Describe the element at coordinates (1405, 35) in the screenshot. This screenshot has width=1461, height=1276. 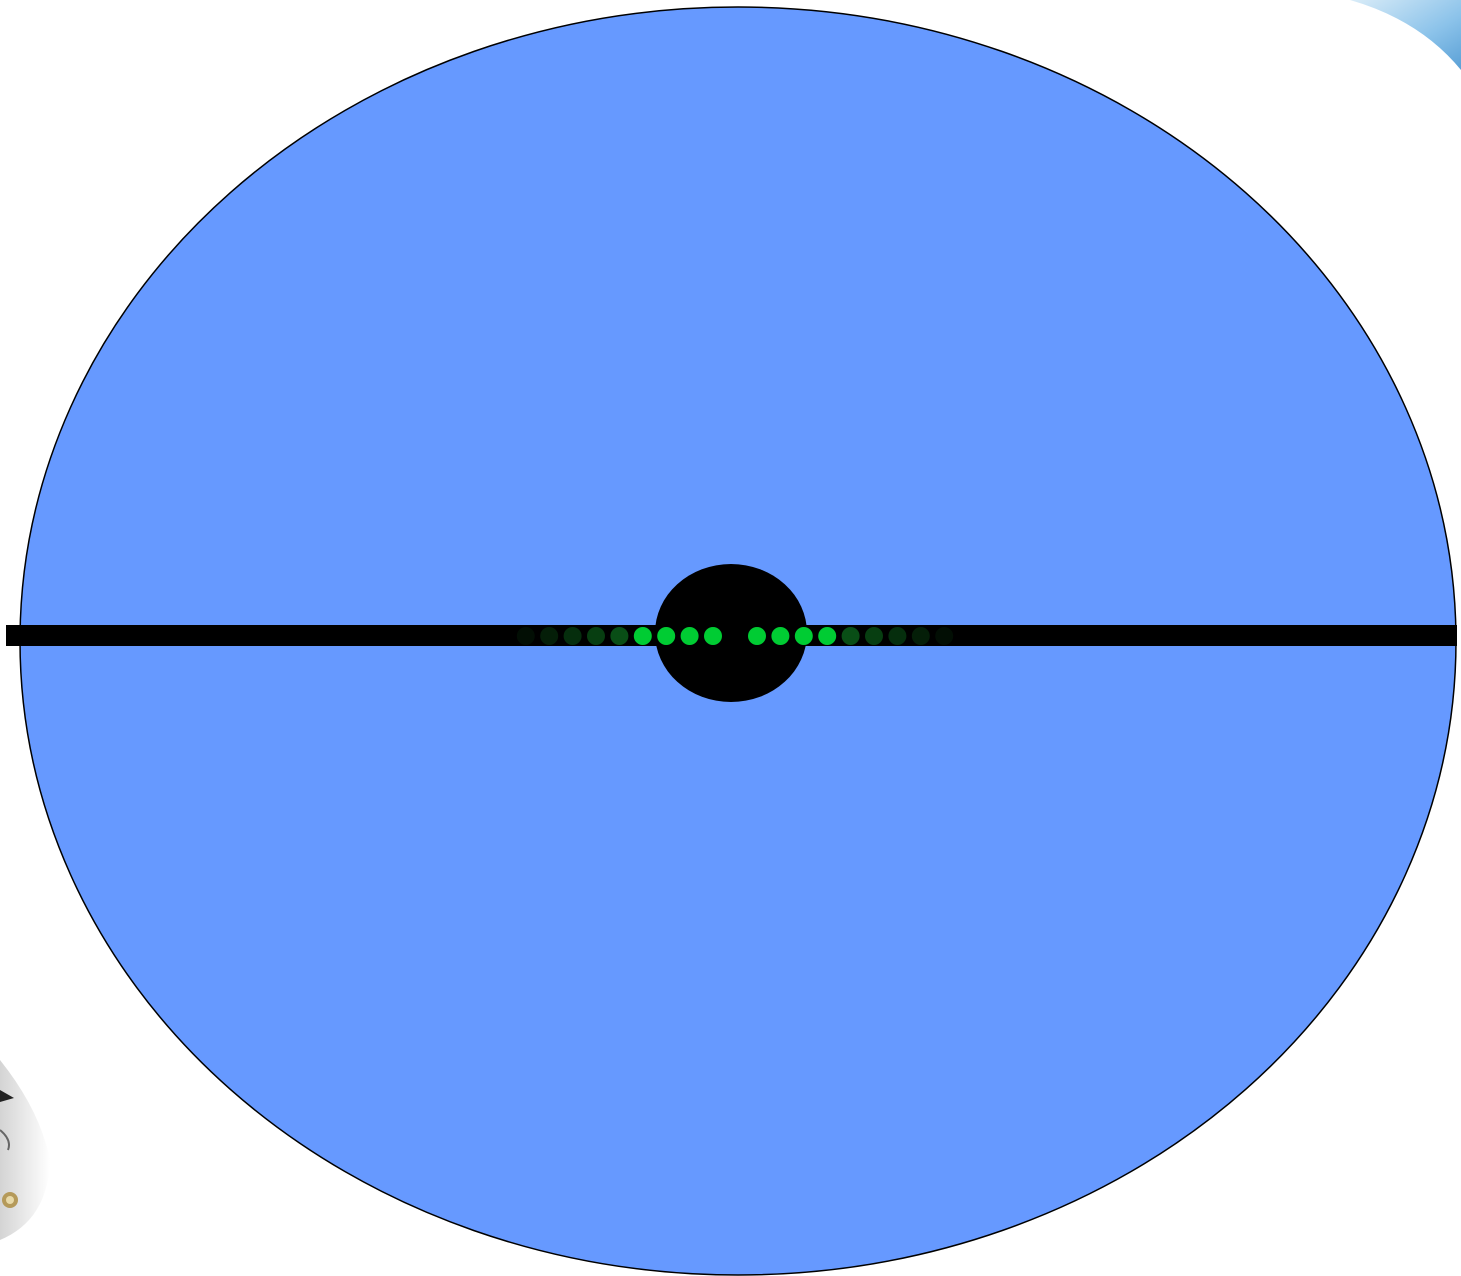
I see `top-right-corner-decoration` at that location.